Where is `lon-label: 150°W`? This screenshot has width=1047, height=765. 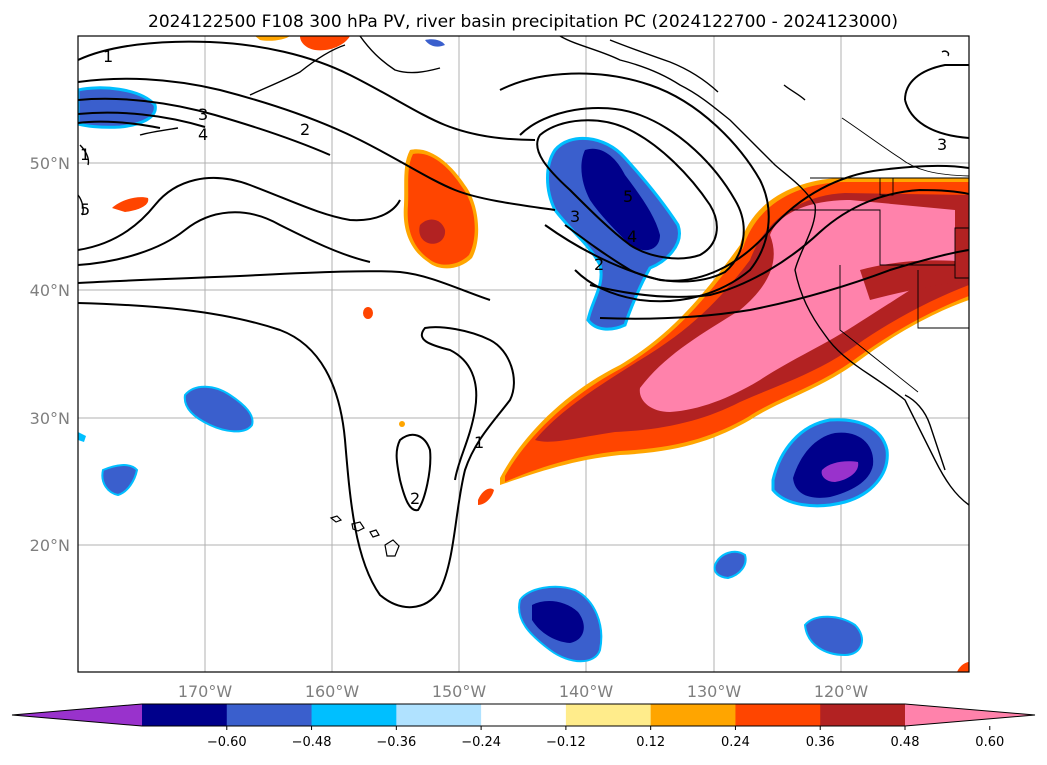
lon-label: 150°W is located at coordinates (459, 691).